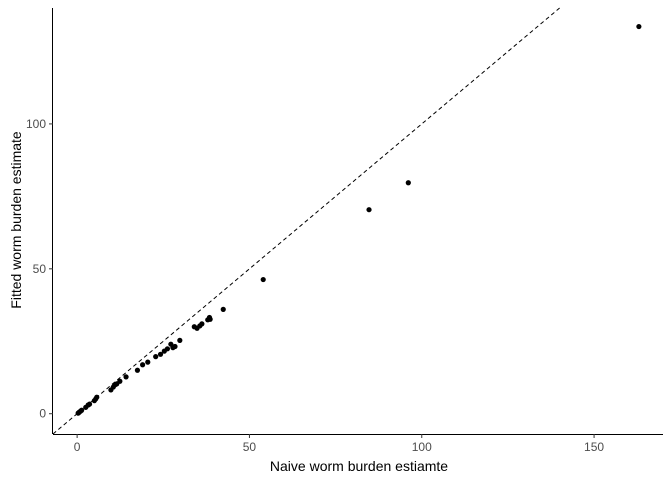 The image size is (672, 480). I want to click on y-tick-label: 100, so click(36, 124).